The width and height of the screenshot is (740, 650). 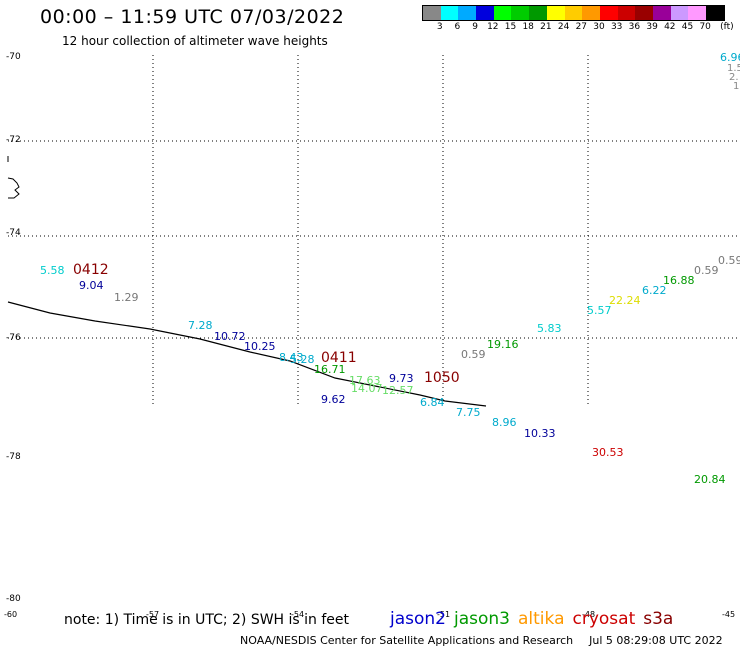 I want to click on wave-height-value: 16.71, so click(x=330, y=369).